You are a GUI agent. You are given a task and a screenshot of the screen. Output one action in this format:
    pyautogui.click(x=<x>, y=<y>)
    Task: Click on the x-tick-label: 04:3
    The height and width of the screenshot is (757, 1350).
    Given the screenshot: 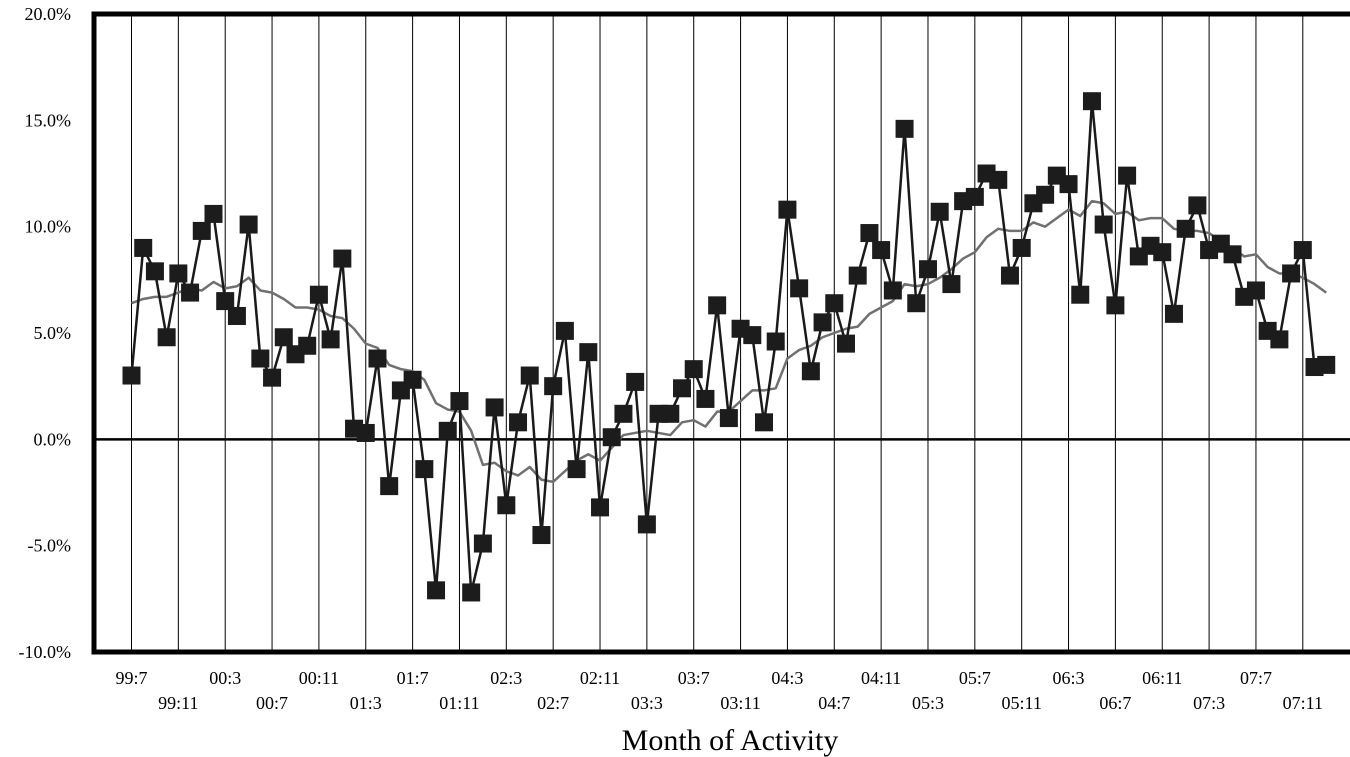 What is the action you would take?
    pyautogui.click(x=787, y=678)
    